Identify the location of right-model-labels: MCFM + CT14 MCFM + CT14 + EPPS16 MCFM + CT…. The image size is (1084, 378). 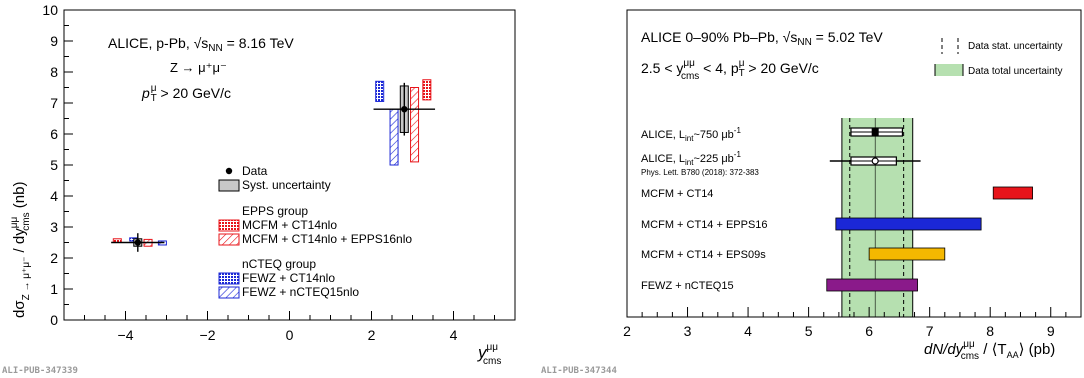
(704, 240).